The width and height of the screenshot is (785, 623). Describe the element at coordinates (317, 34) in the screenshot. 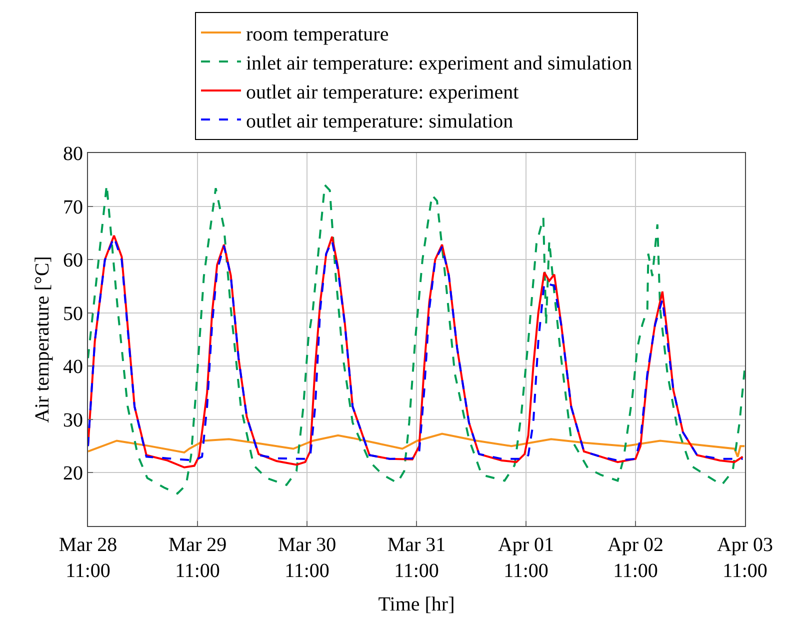

I see `legend-label: room temperature` at that location.